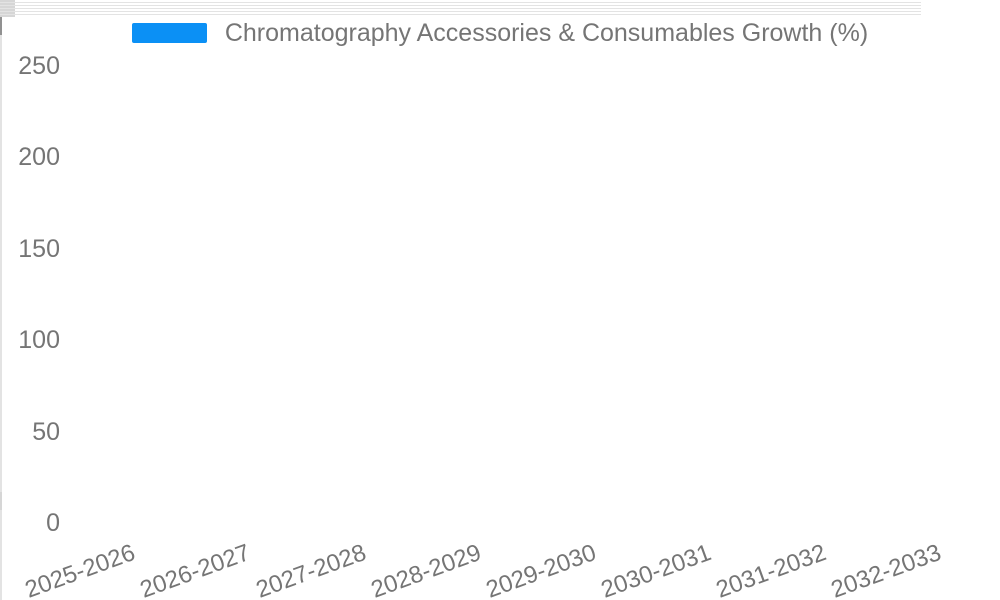  What do you see at coordinates (886, 569) in the screenshot?
I see `x-axis-label: 2032-2033` at bounding box center [886, 569].